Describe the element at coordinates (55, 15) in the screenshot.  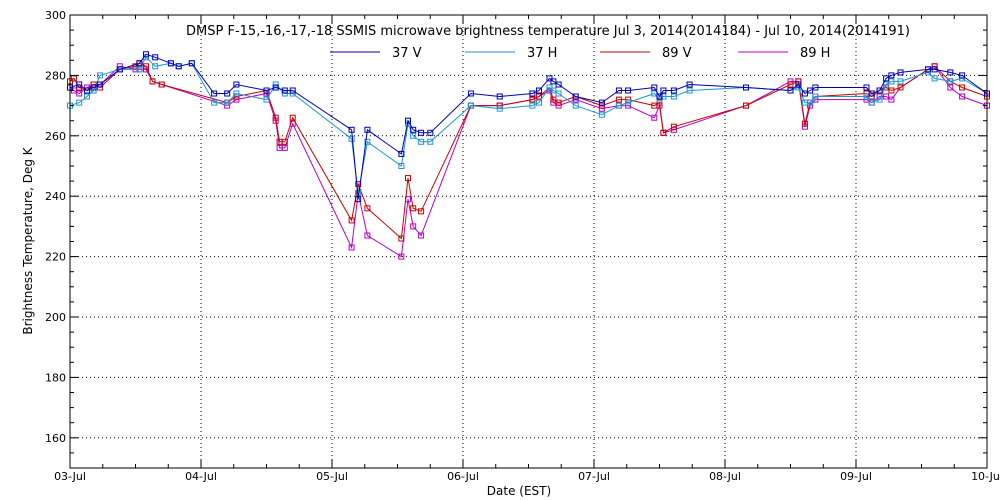
I see `y-tick-label: 300` at that location.